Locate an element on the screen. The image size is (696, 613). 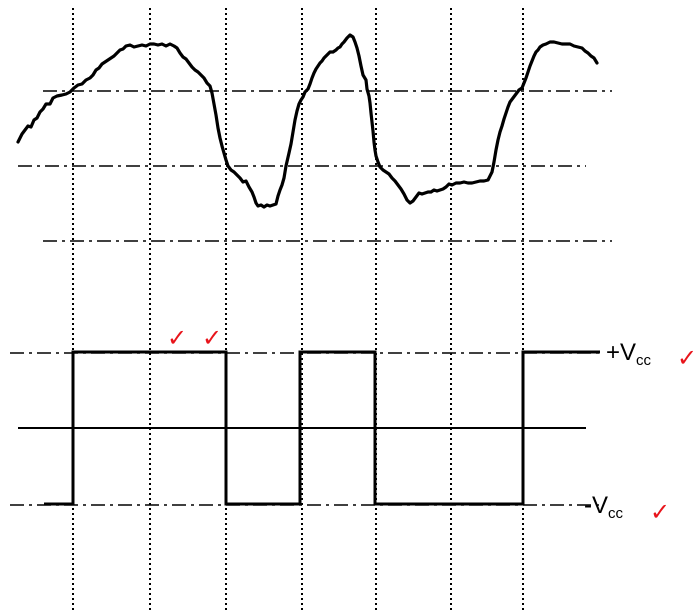
positive-vcc-prefix: +V is located at coordinates (621, 352).